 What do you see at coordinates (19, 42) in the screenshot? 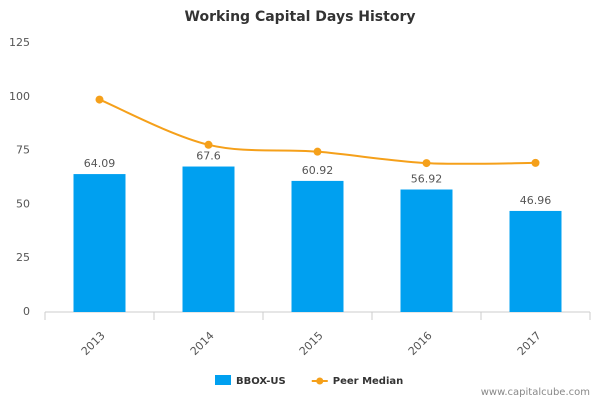
I see `y-tick-label: 125` at bounding box center [19, 42].